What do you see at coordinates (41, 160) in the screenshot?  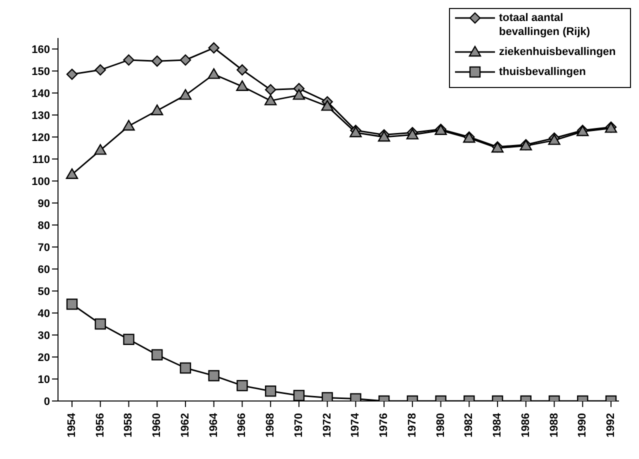 I see `y-tick-label: 110` at bounding box center [41, 160].